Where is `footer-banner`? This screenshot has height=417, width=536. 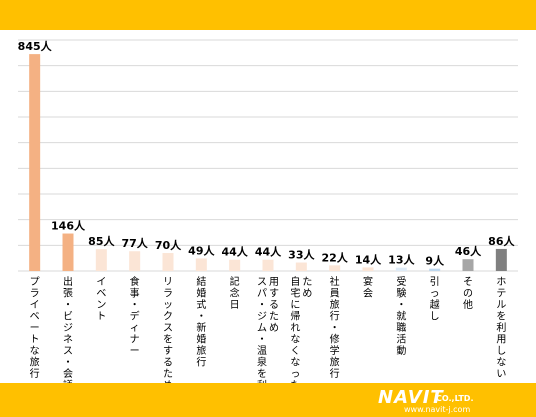 footer-banner is located at coordinates (268, 400).